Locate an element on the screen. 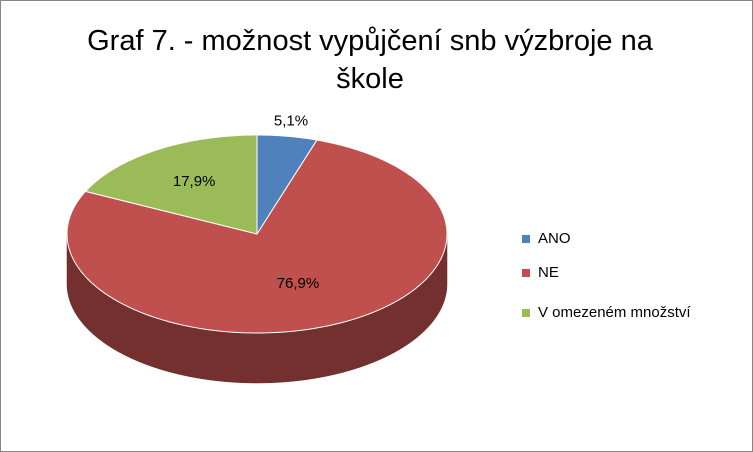 This screenshot has width=753, height=452. data-label: 17,9% is located at coordinates (194, 181).